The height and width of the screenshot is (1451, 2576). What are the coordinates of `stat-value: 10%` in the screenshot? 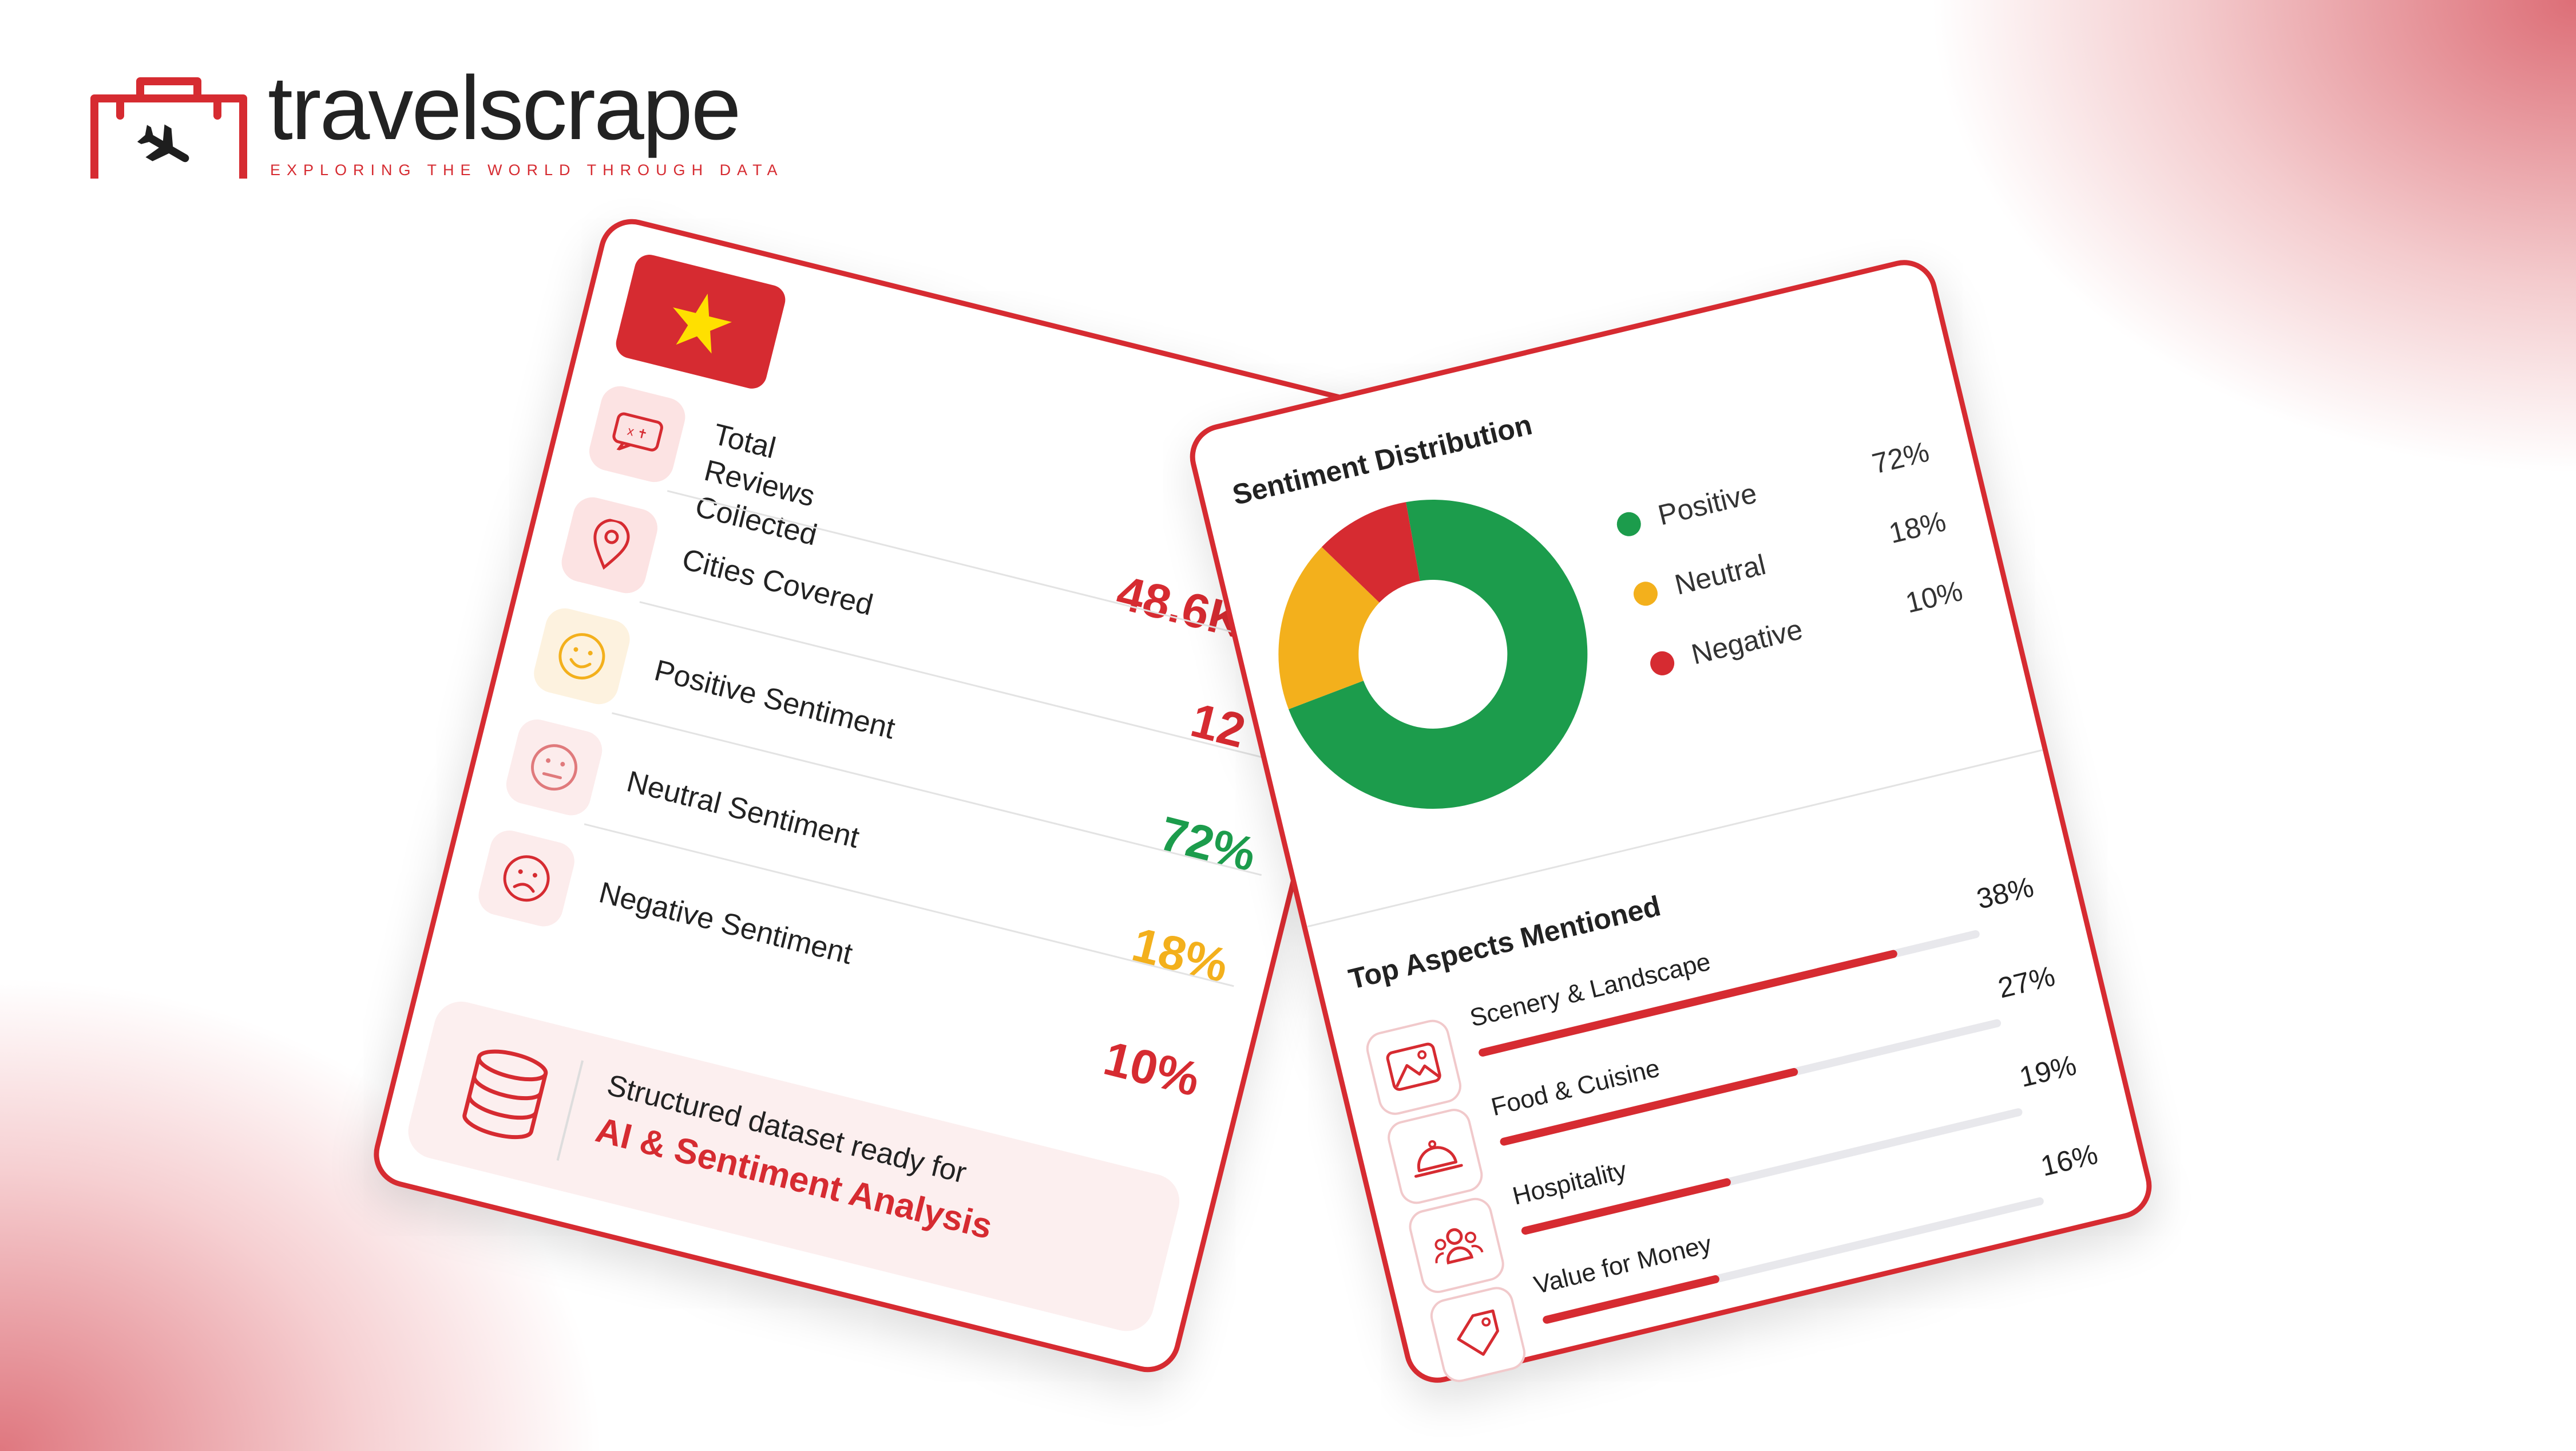 It's located at (1153, 1068).